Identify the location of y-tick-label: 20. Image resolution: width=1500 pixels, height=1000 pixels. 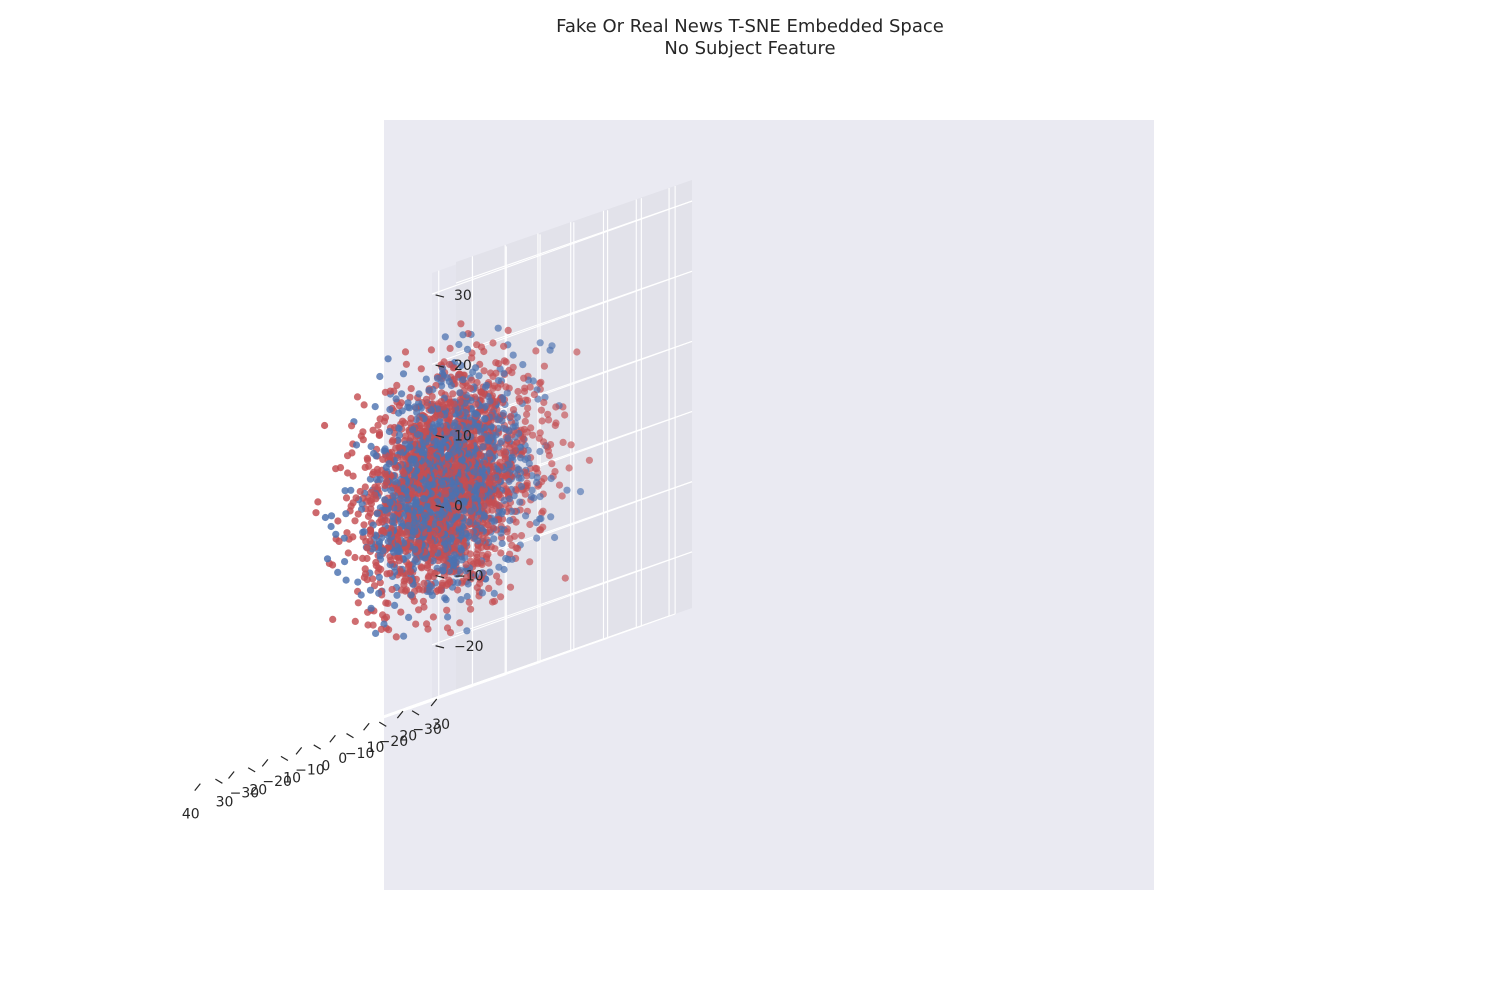
(408, 736).